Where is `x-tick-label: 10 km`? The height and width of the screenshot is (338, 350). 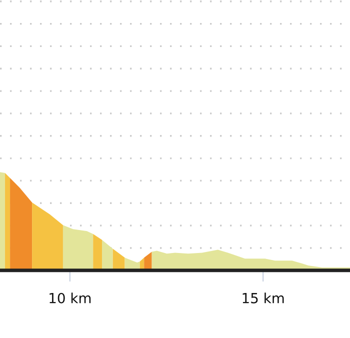
x-tick-label: 10 km is located at coordinates (70, 298).